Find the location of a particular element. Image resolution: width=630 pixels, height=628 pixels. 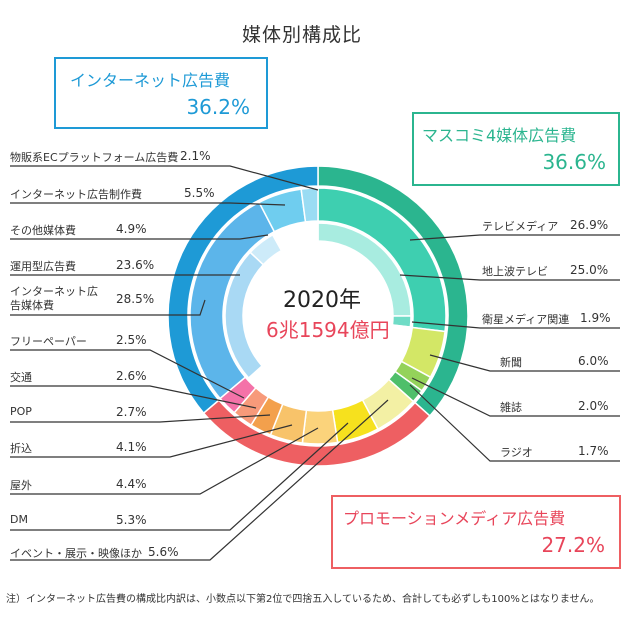

masscomm-callout: マスコミ4媒体広告費 36.6% is located at coordinates (516, 149).